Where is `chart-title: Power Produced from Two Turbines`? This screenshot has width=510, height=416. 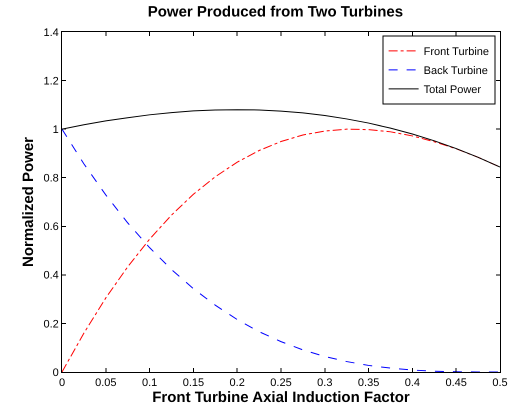 chart-title: Power Produced from Two Turbines is located at coordinates (276, 12).